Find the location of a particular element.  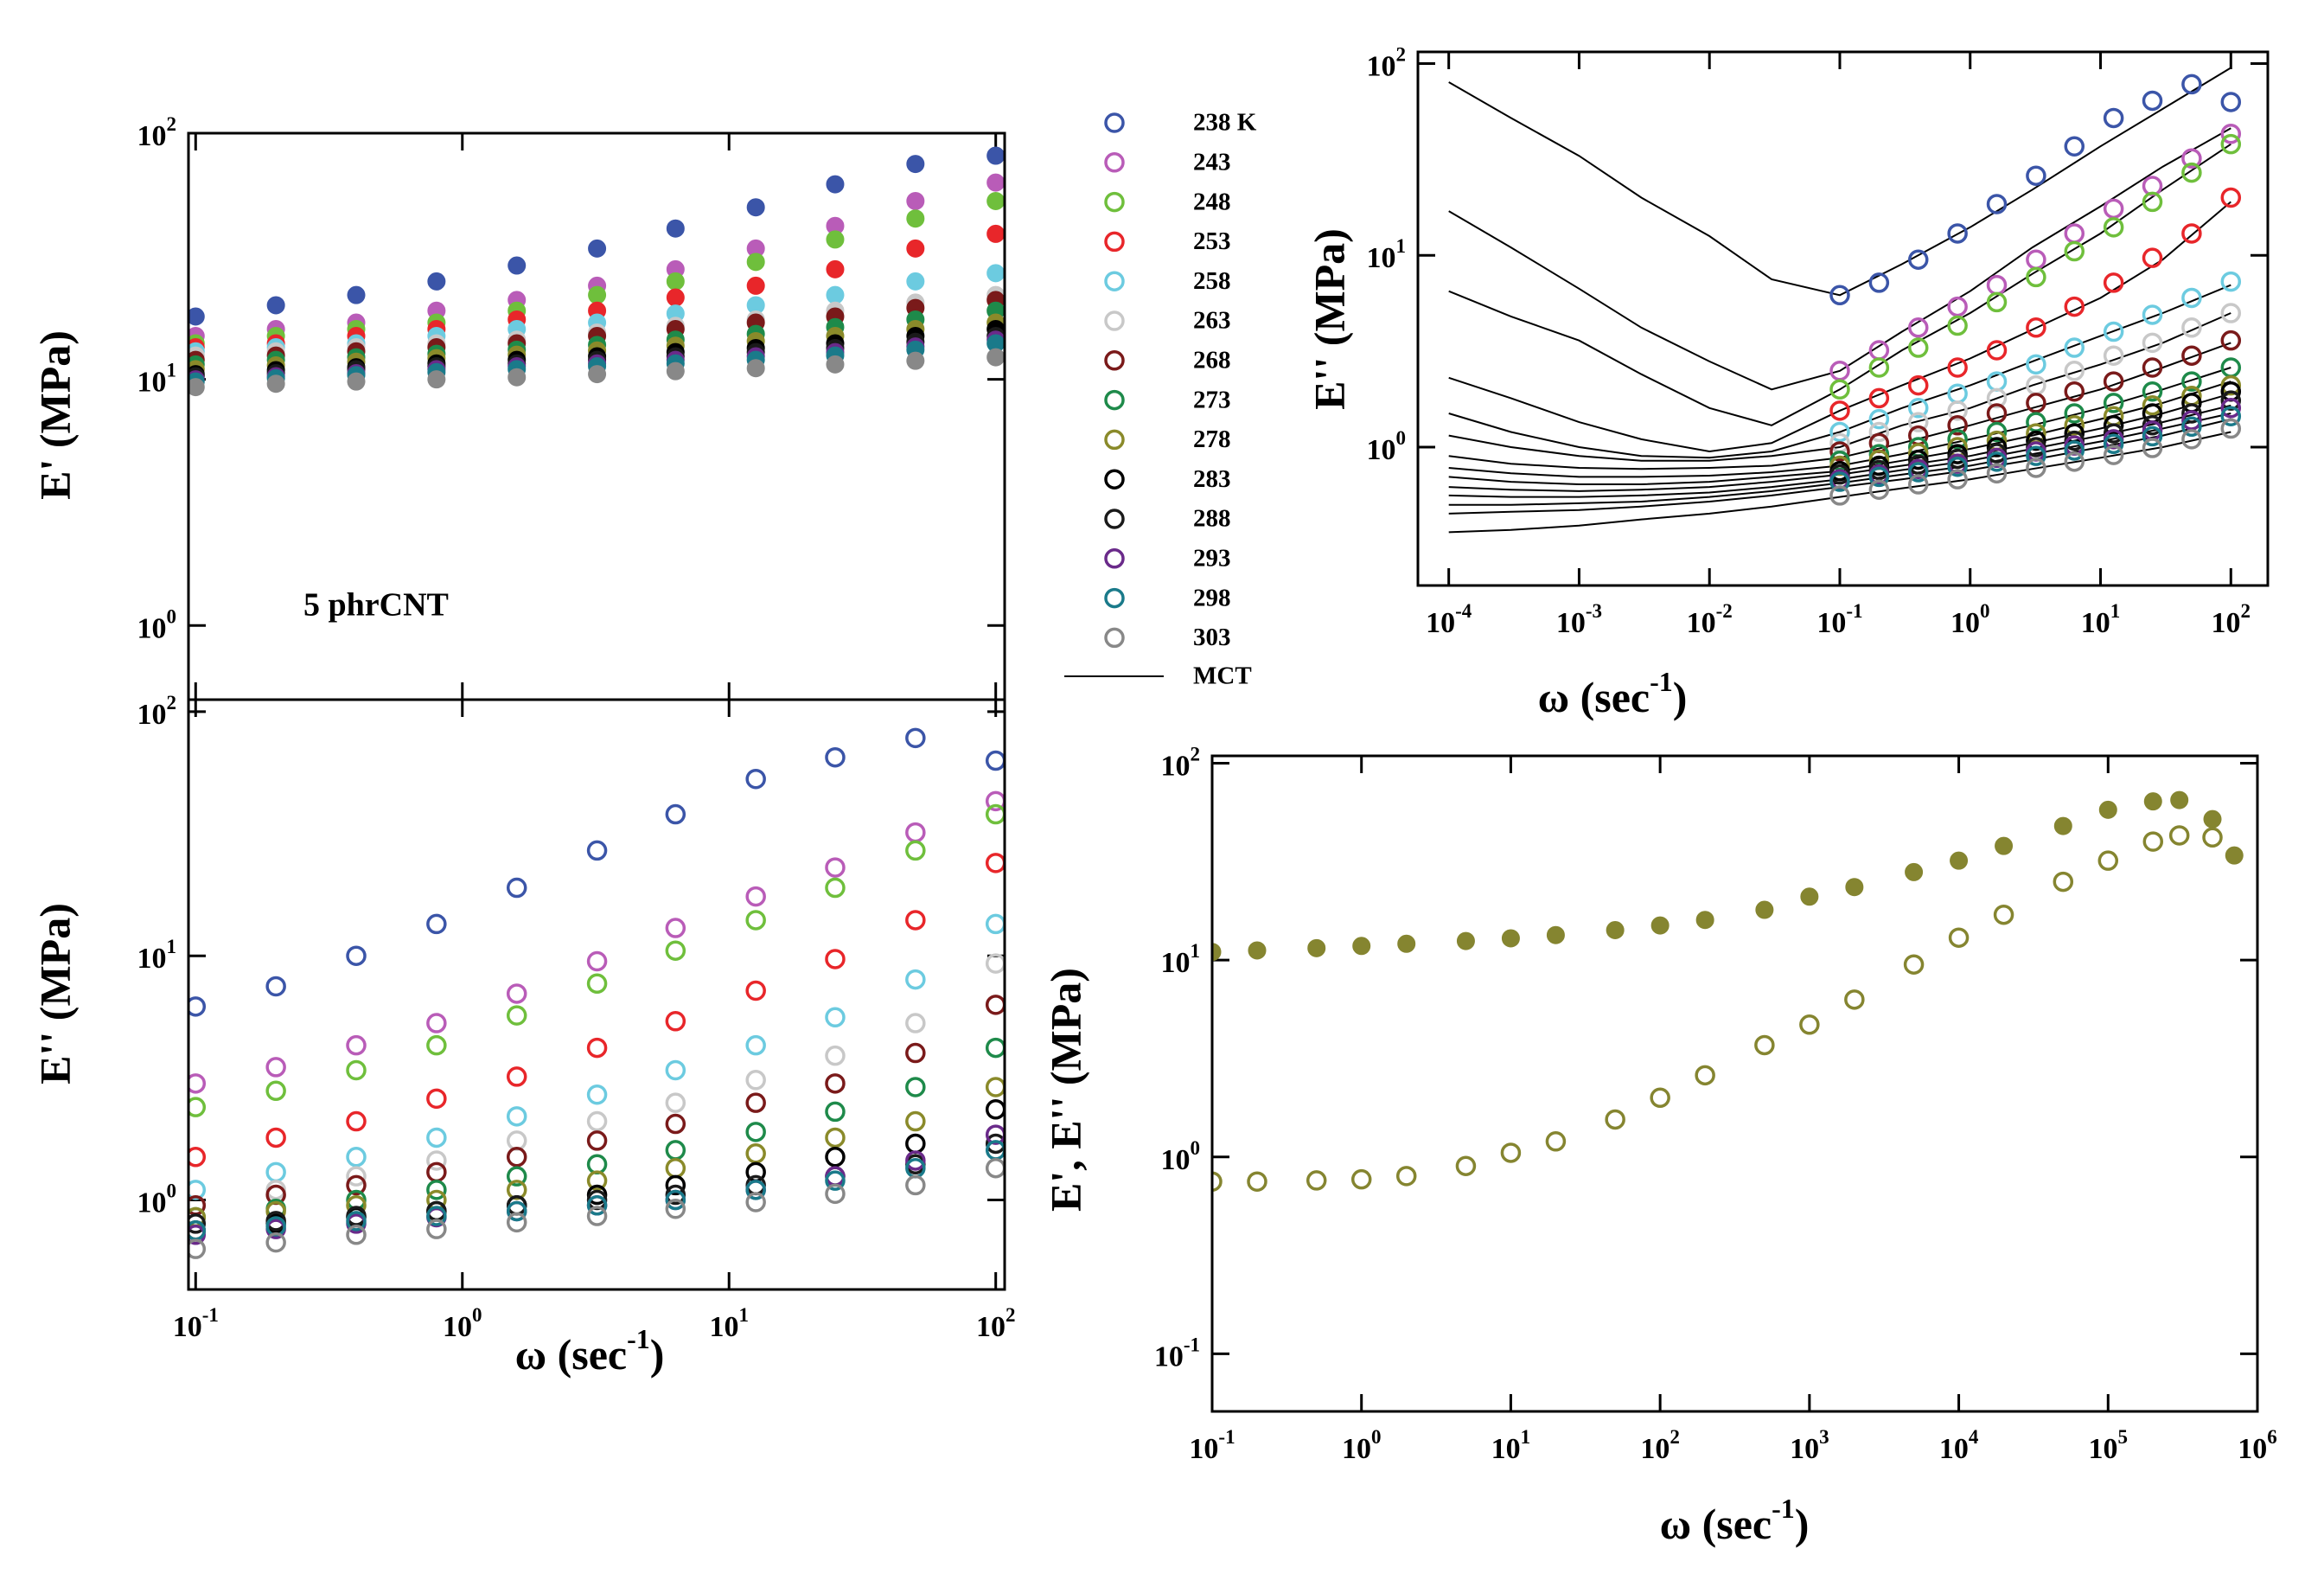

x-tick-label-exp: 3 is located at coordinates (1824, 1437).